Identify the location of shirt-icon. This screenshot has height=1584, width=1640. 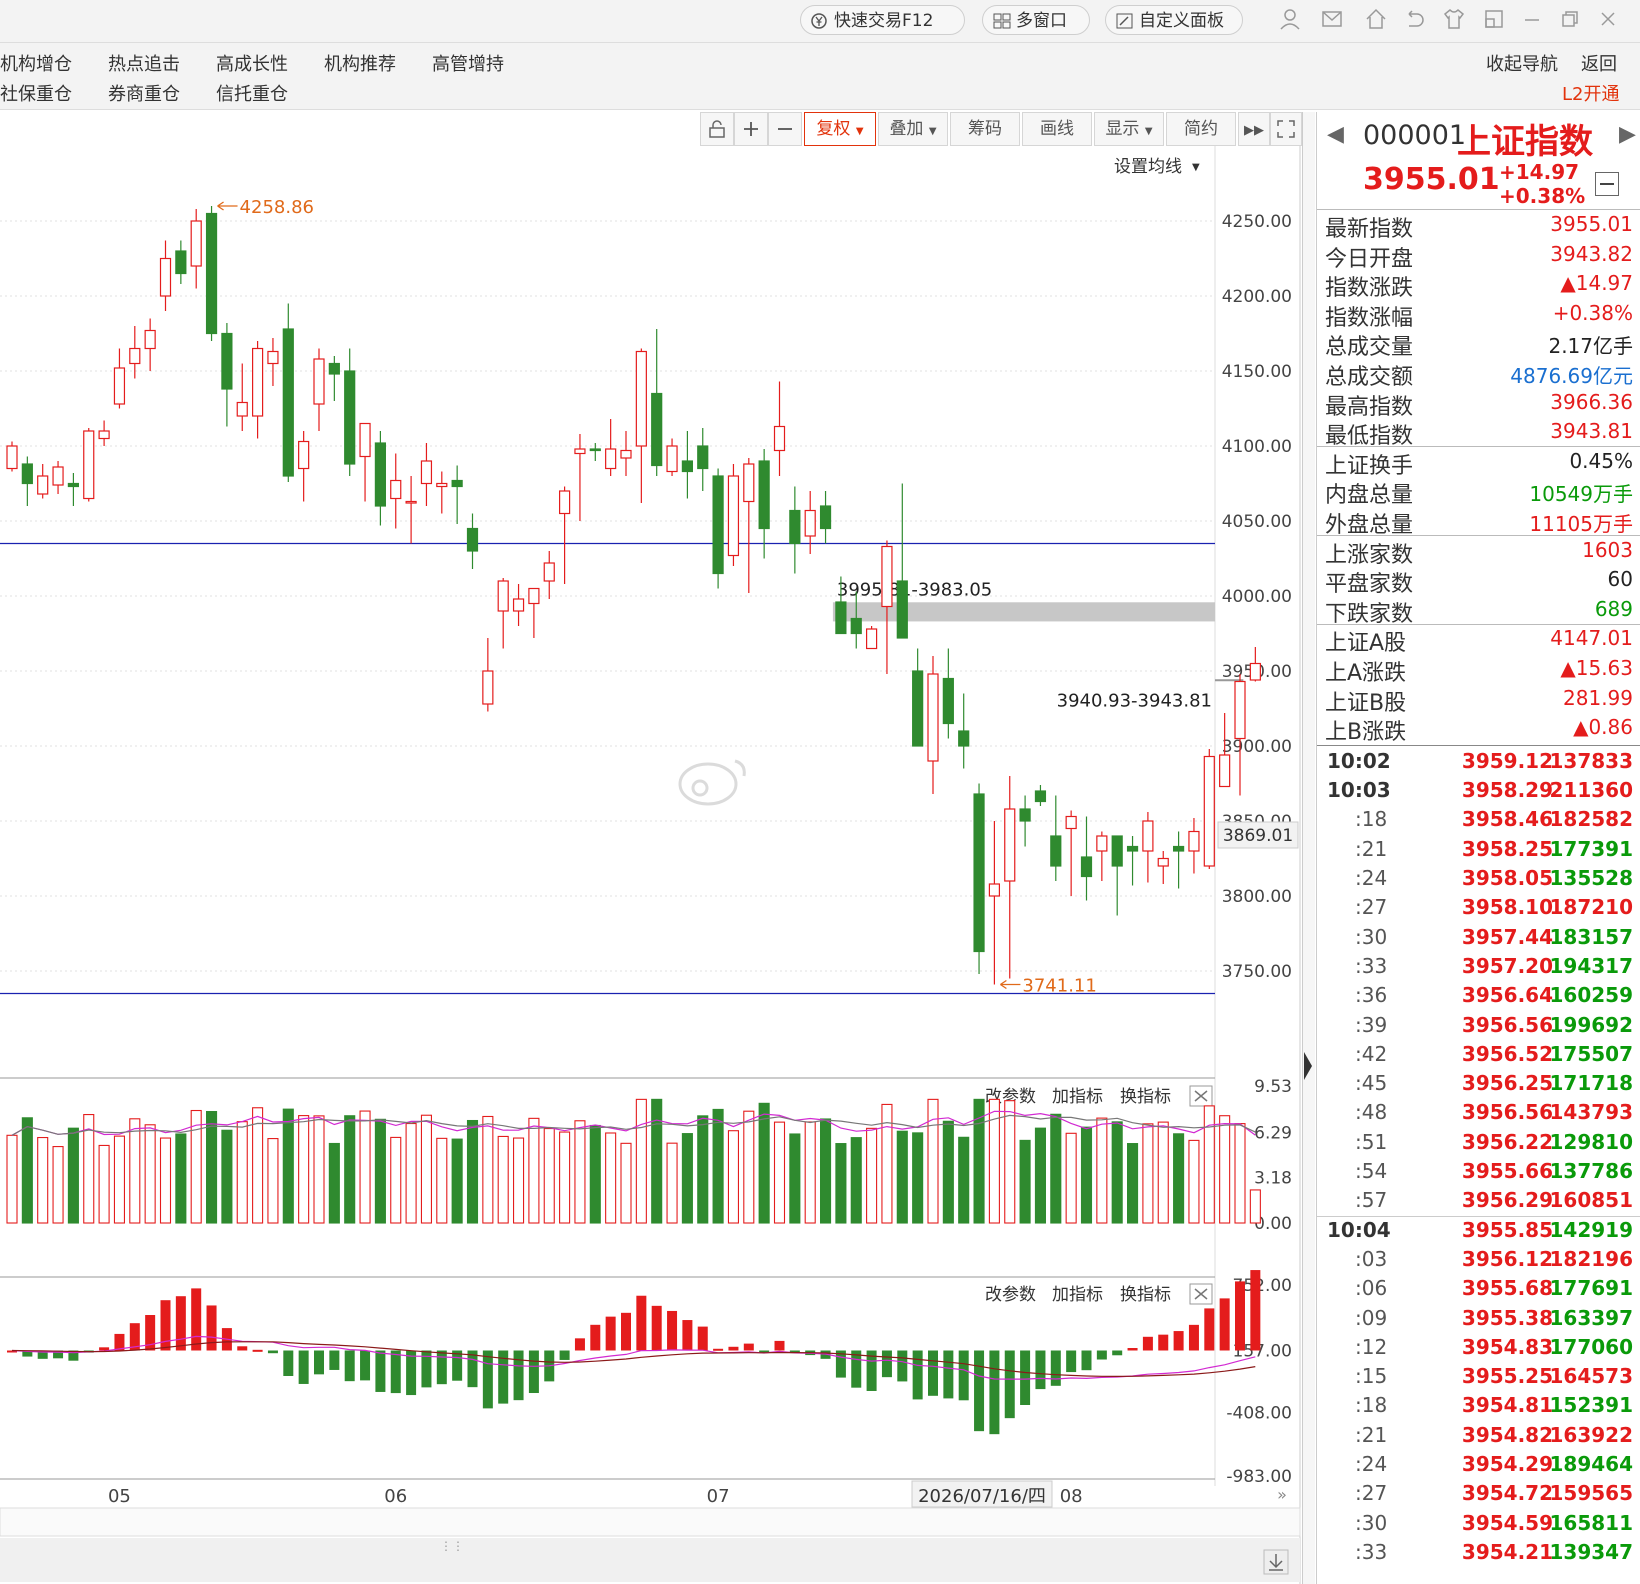
(1454, 21).